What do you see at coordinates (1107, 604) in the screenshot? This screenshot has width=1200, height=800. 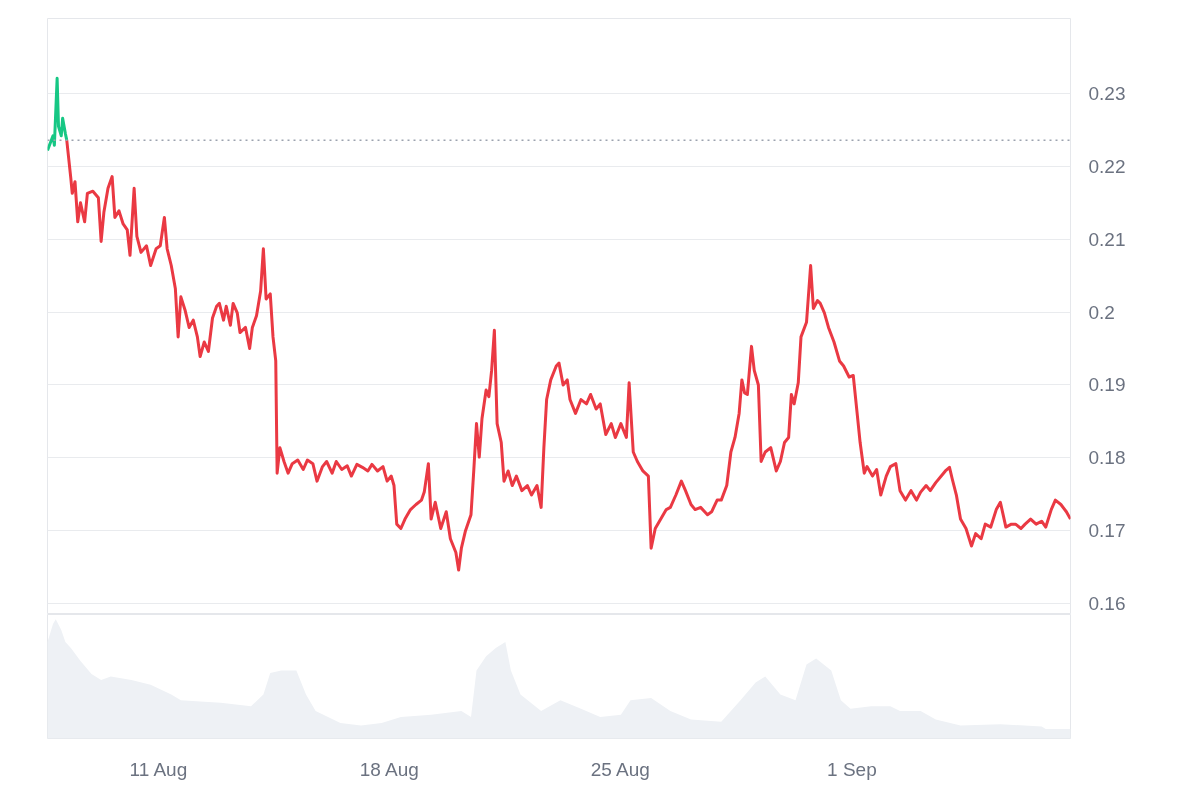 I see `y-tick-label: 0.16` at bounding box center [1107, 604].